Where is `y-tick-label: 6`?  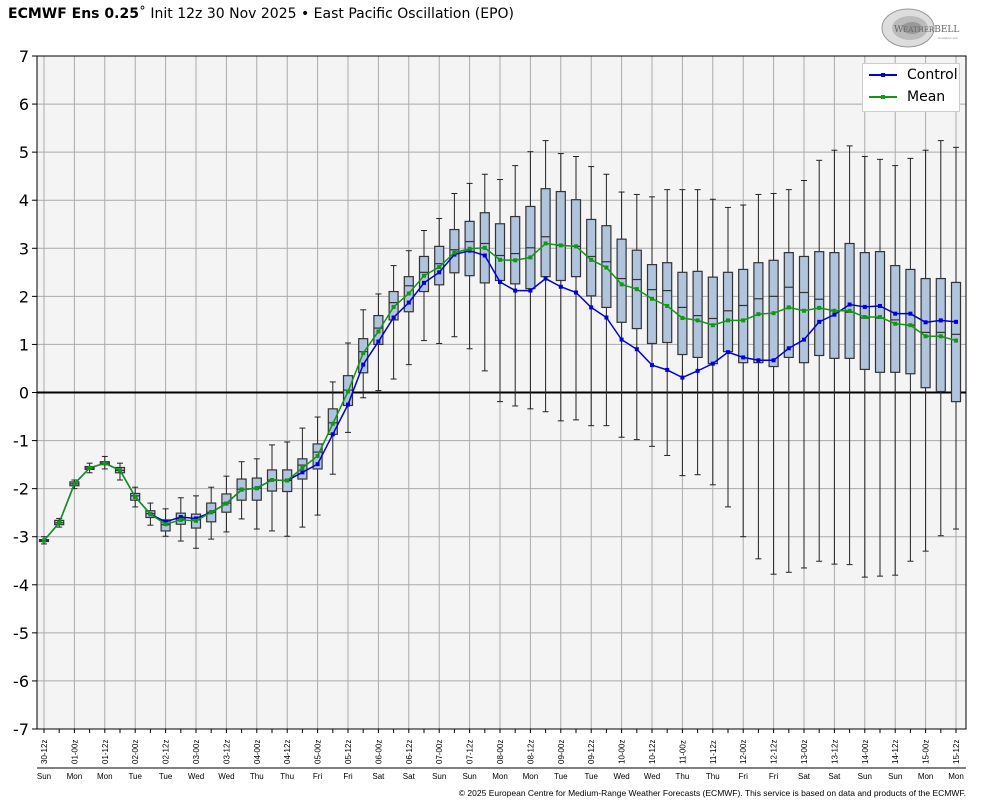 y-tick-label: 6 is located at coordinates (24, 104).